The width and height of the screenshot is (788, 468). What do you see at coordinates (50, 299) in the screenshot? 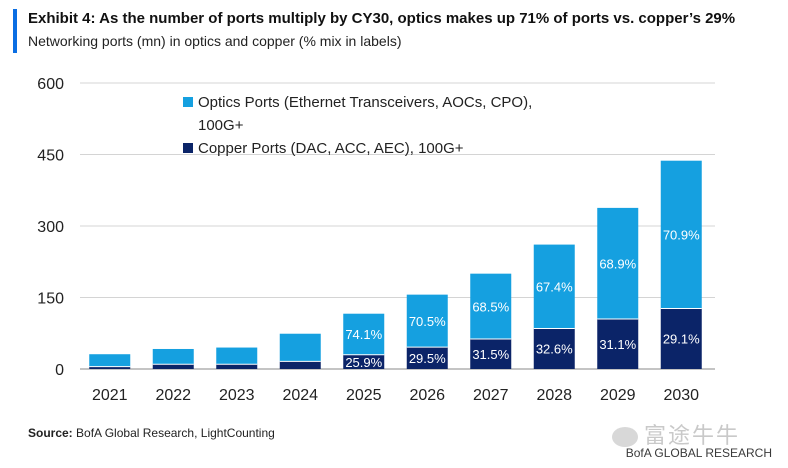
I see `y-tick-label: 150` at bounding box center [50, 299].